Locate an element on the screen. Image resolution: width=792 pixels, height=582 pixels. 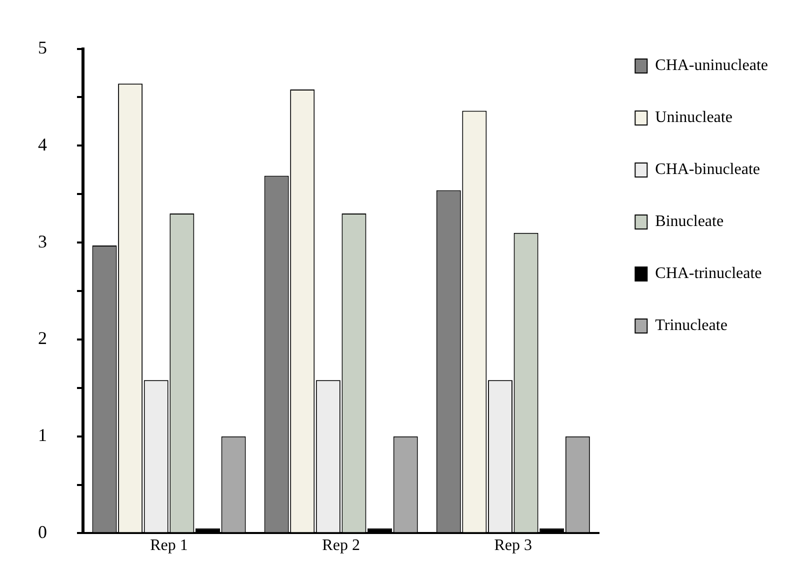
y-tick-label: 2 is located at coordinates (42, 338).